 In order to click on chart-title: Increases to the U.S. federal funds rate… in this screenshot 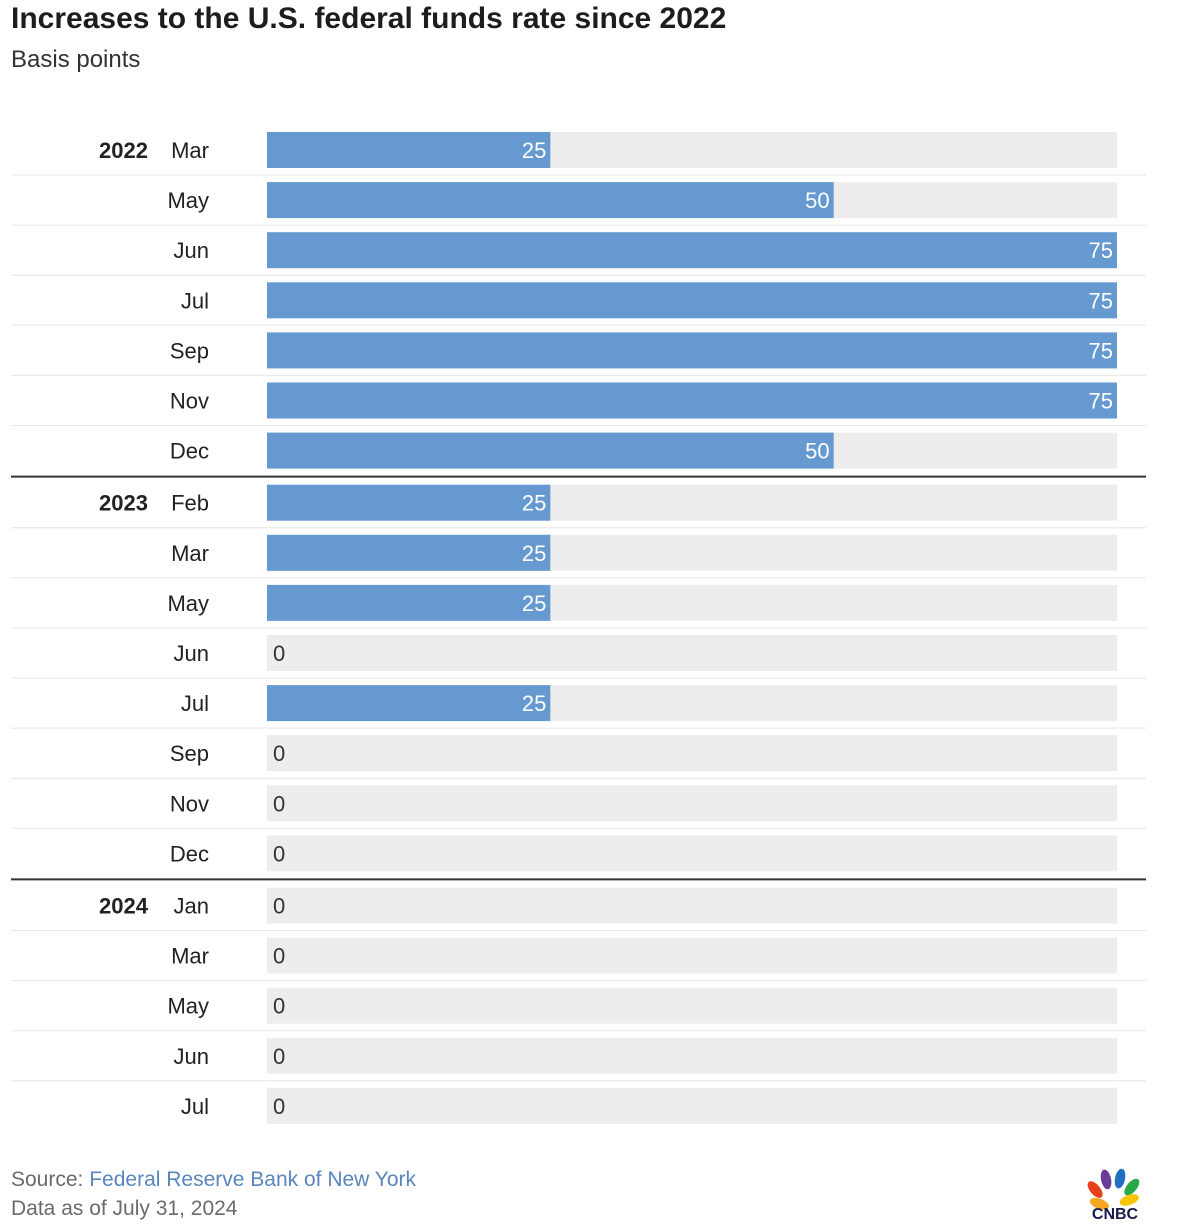, I will do `click(369, 18)`.